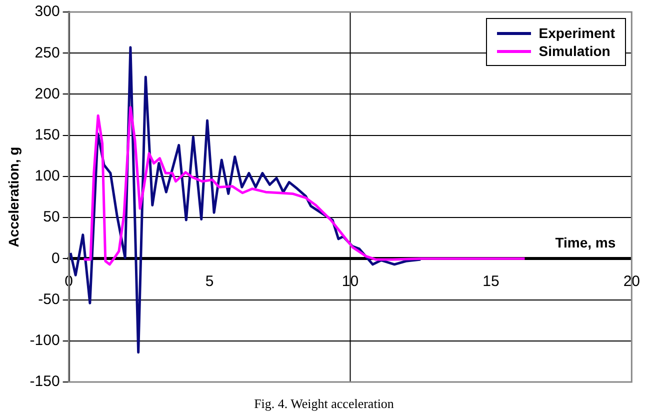 The width and height of the screenshot is (648, 416). What do you see at coordinates (45, 341) in the screenshot?
I see `y-tick-label: -100` at bounding box center [45, 341].